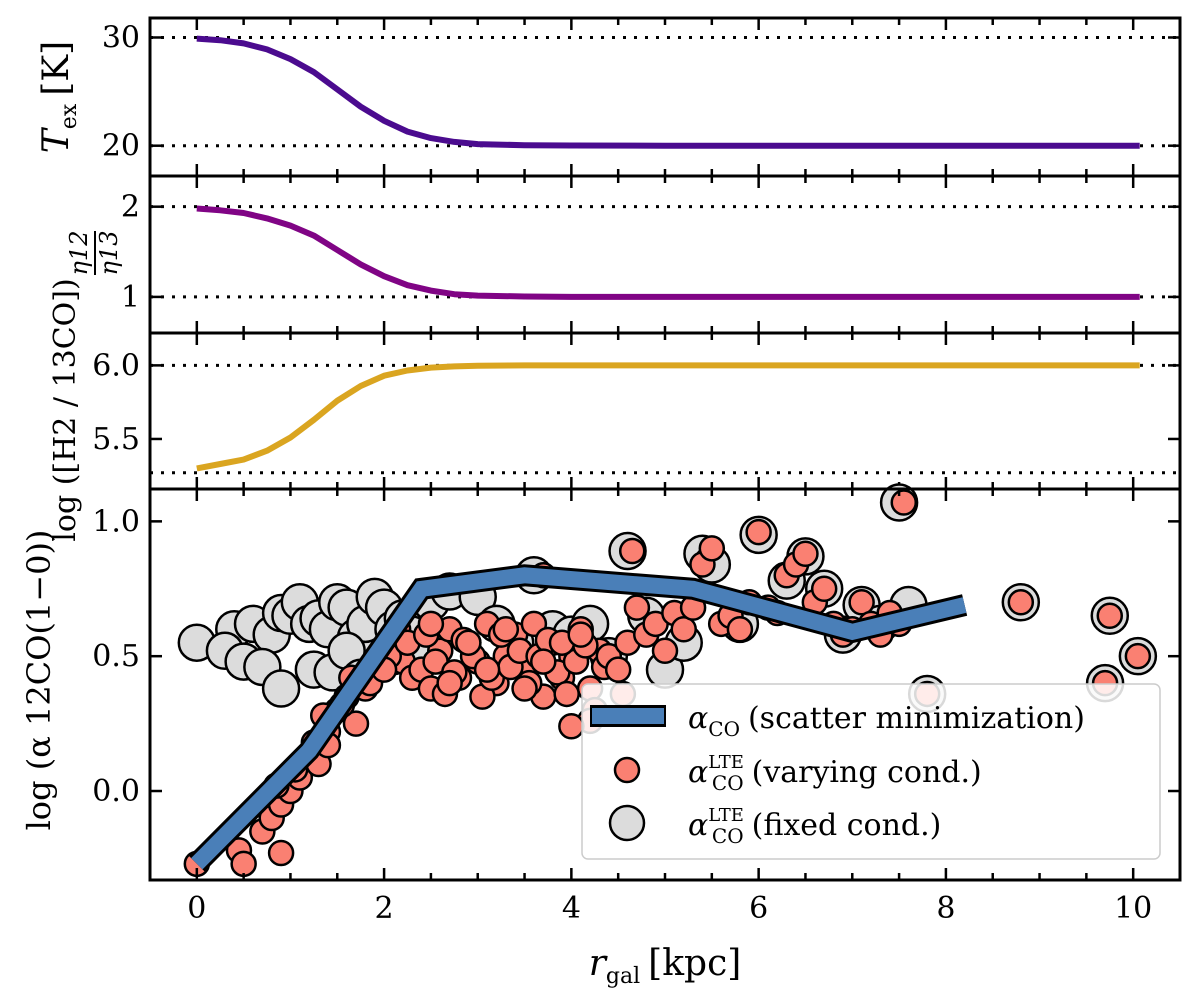 The height and width of the screenshot is (995, 1200). What do you see at coordinates (835, 773) in the screenshot?
I see `legend-entry-2: αLTE CO (varying cond.)` at bounding box center [835, 773].